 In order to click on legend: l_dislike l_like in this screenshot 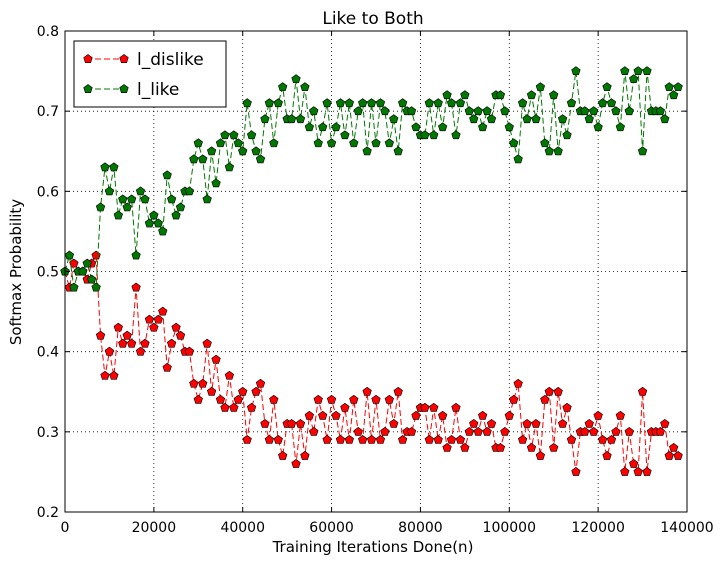, I will do `click(150, 74)`.